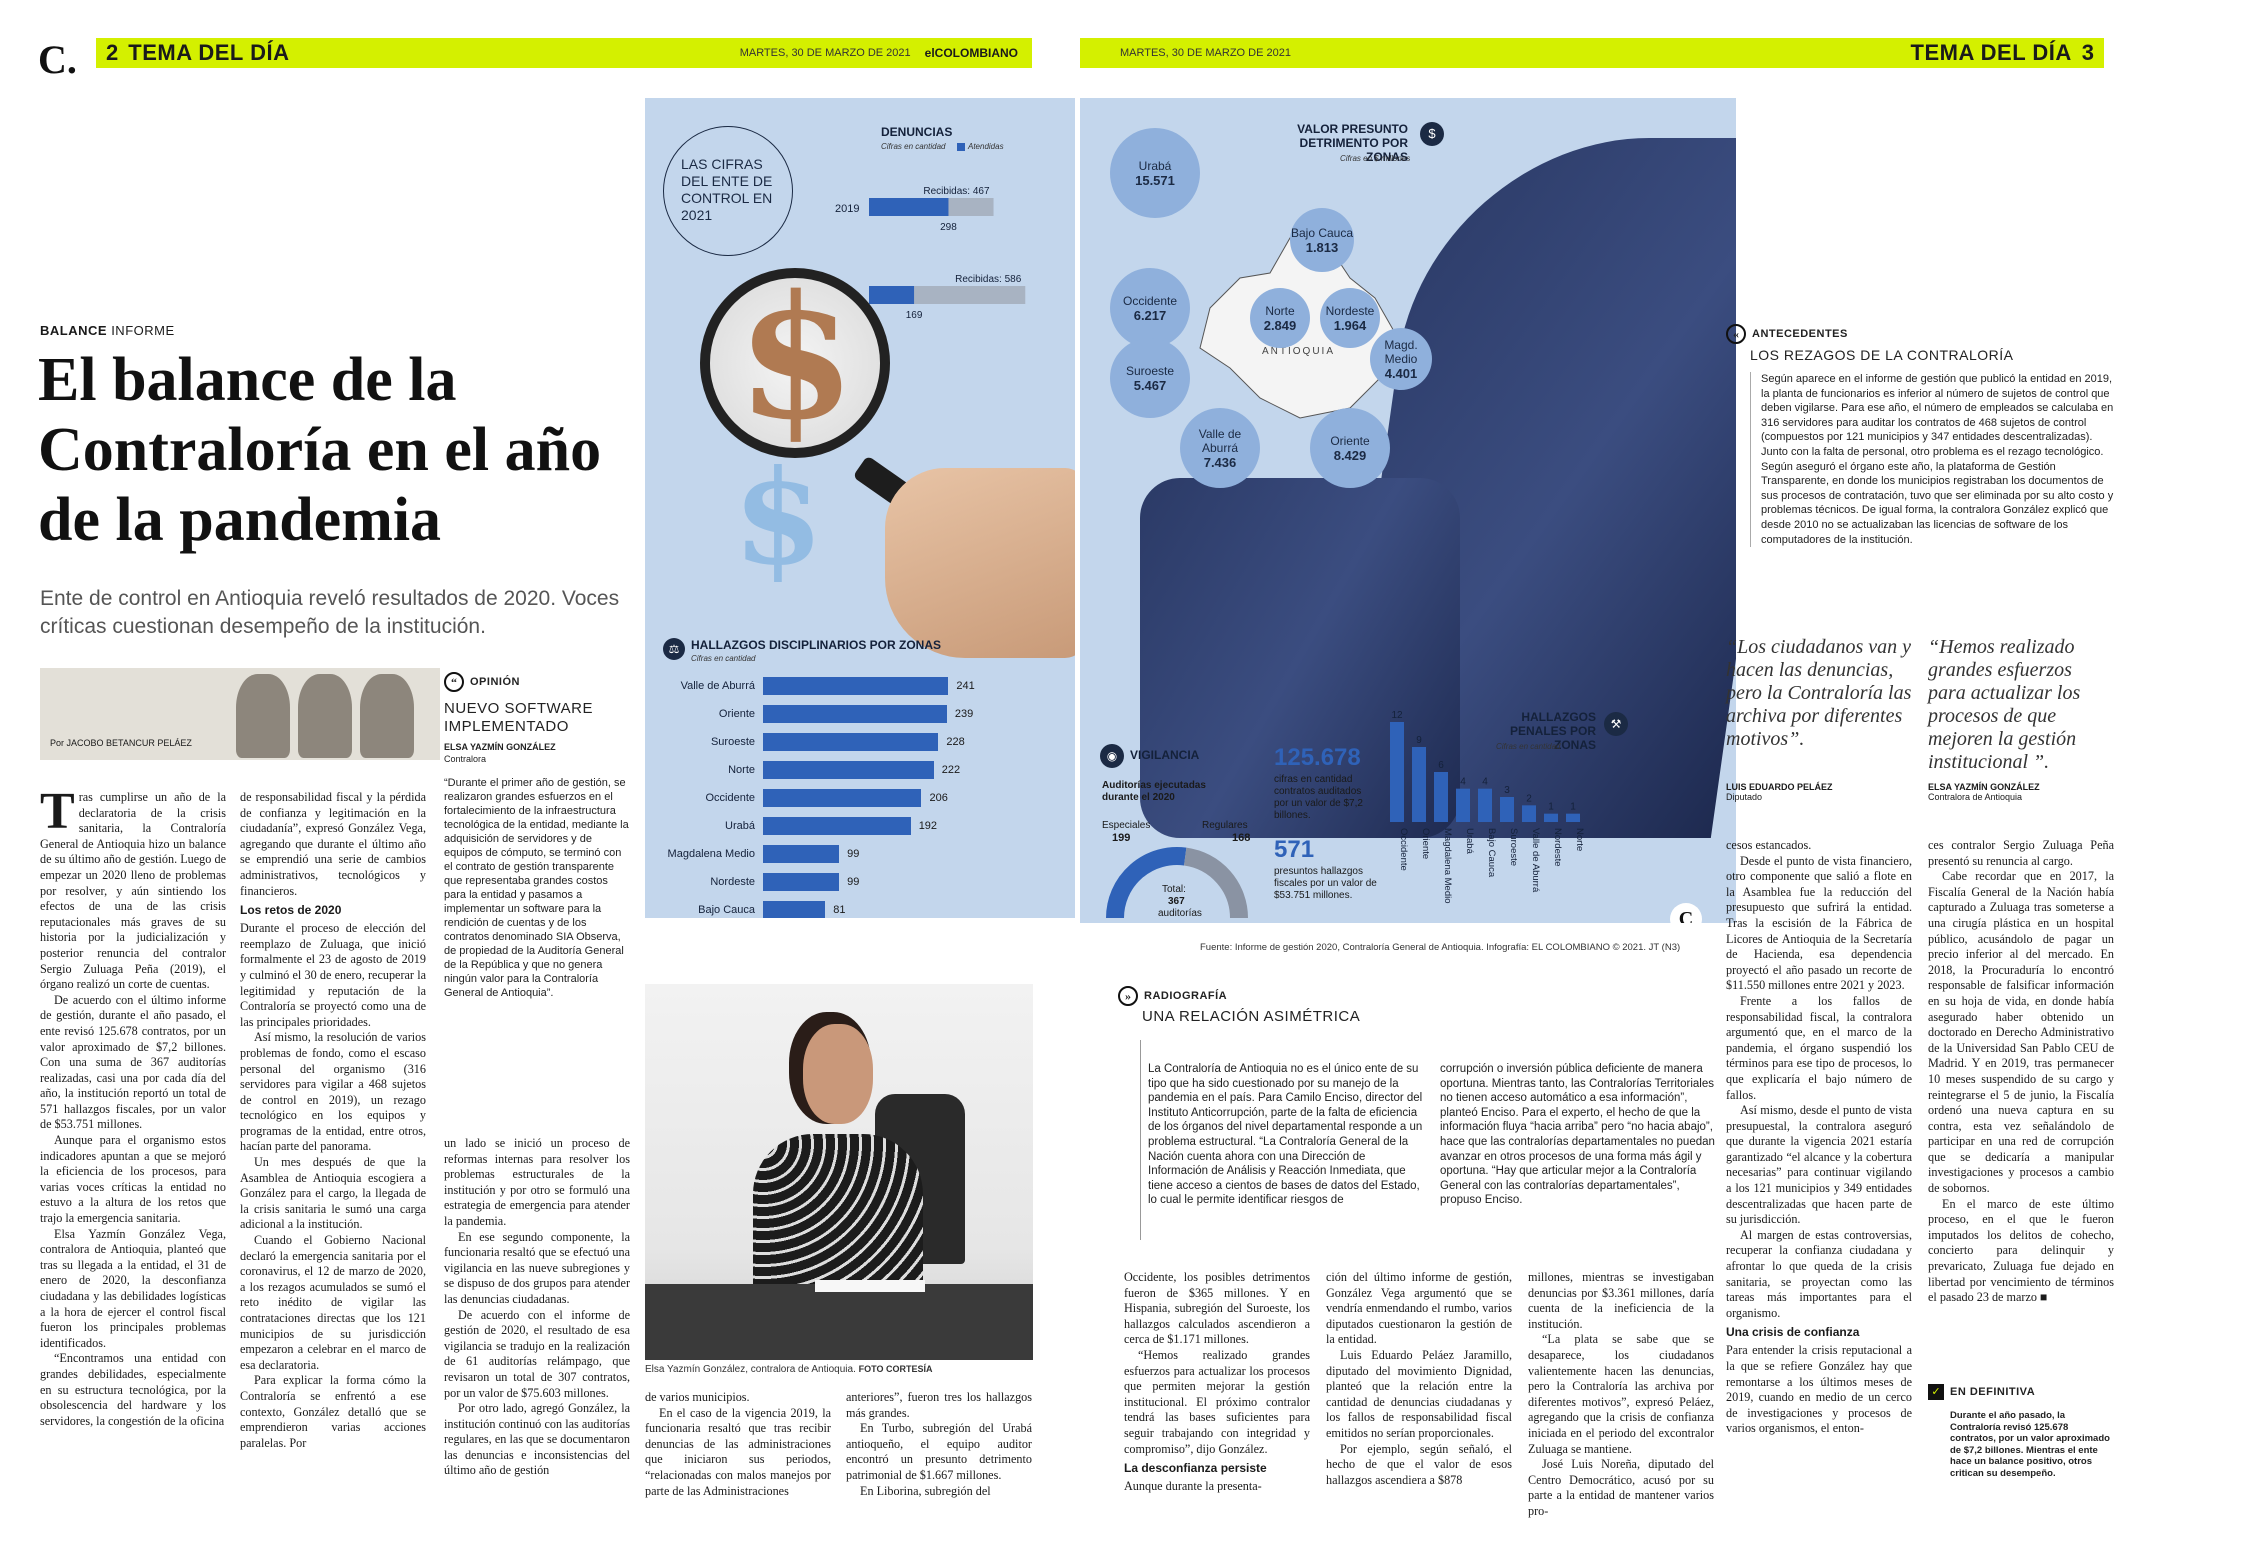 Image resolution: width=2248 pixels, height=1554 pixels. I want to click on cifras-badge, so click(728, 191).